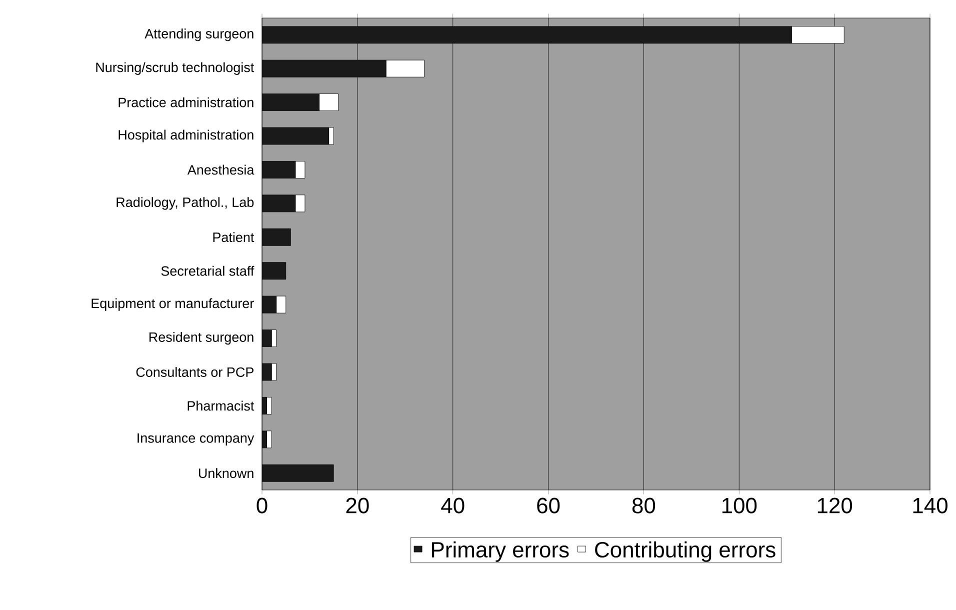 This screenshot has height=610, width=956. I want to click on x-tick-label: 120, so click(835, 506).